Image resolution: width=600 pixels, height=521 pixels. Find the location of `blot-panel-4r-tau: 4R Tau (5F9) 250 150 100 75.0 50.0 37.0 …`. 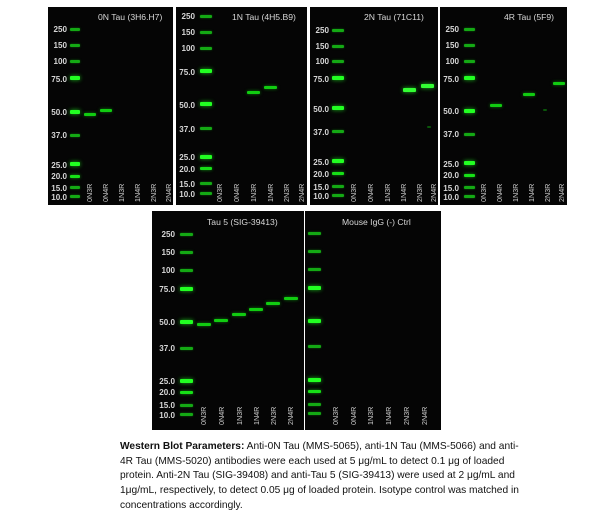

blot-panel-4r-tau: 4R Tau (5F9) 250 150 100 75.0 50.0 37.0 … is located at coordinates (503, 106).